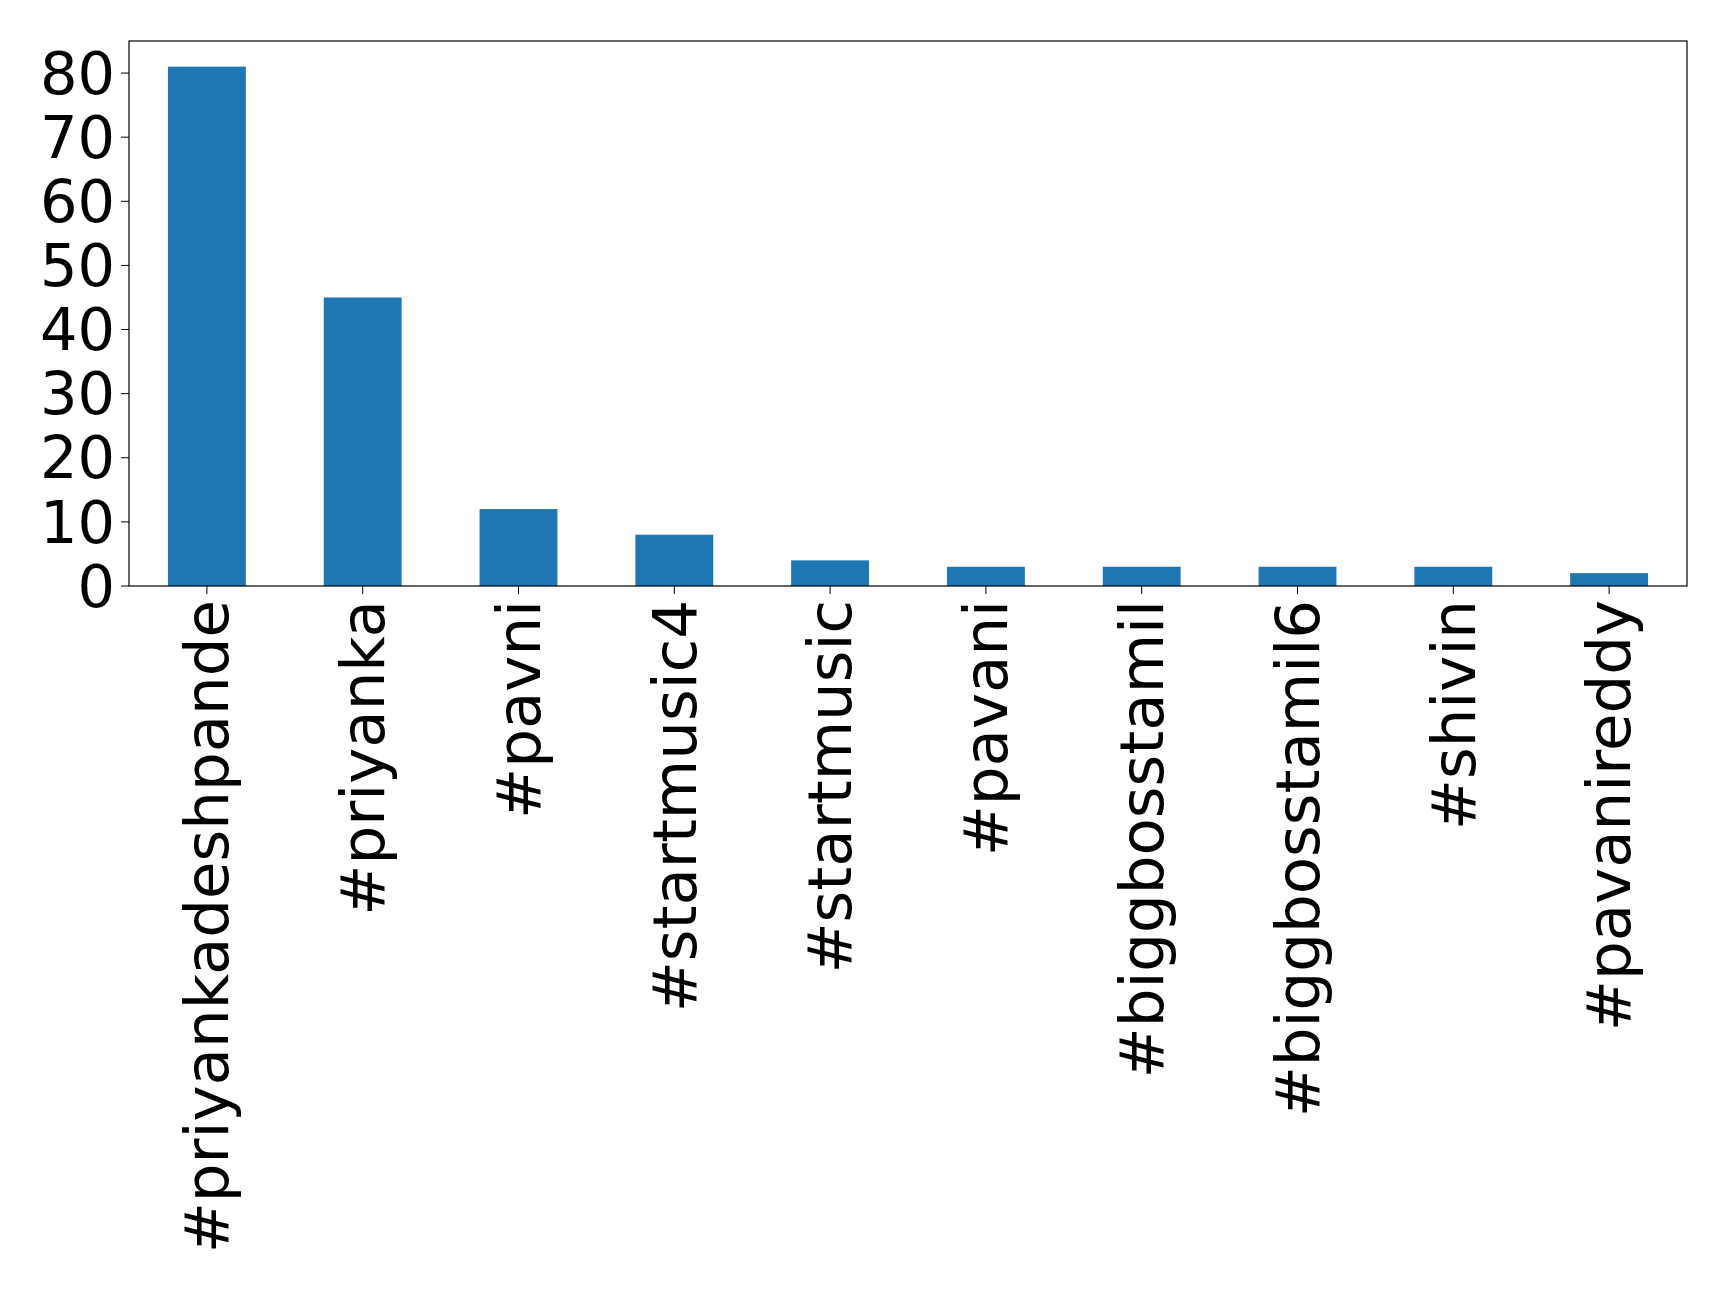 The image size is (1719, 1297). What do you see at coordinates (1453, 715) in the screenshot?
I see `x-tick-label: #shivin` at bounding box center [1453, 715].